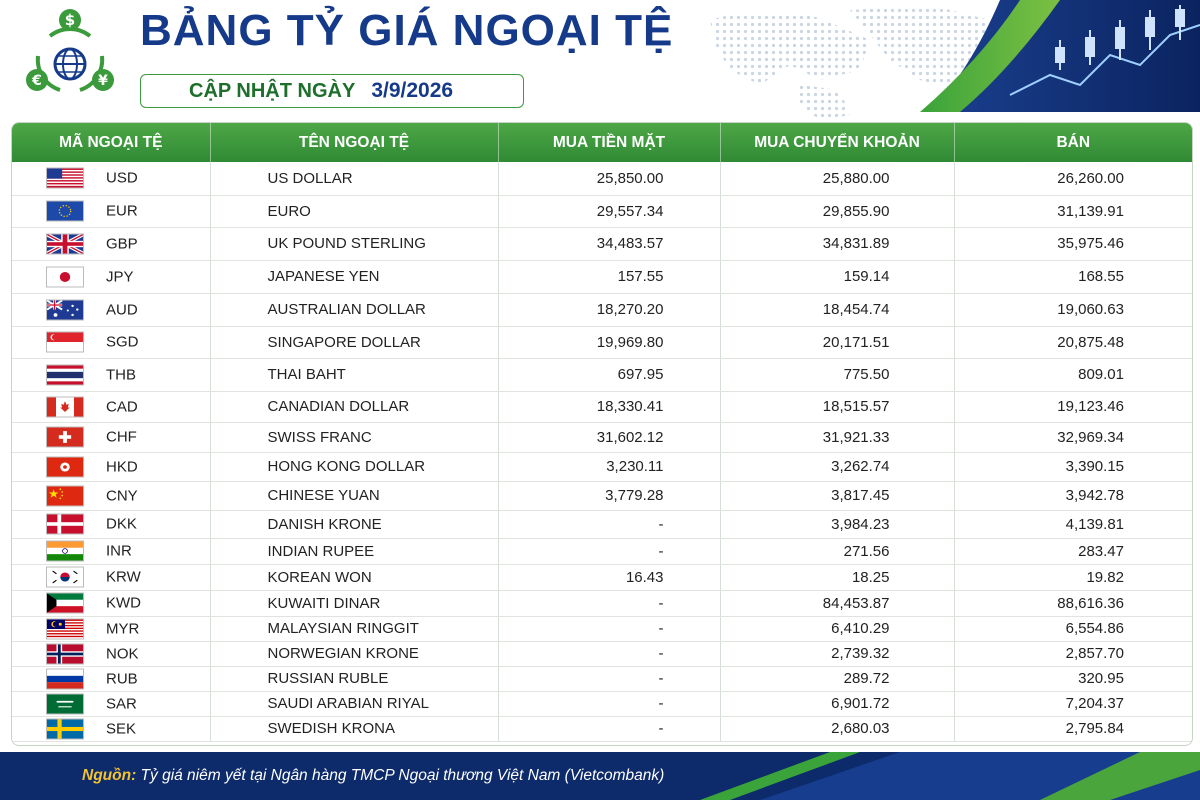 The image size is (1200, 800). I want to click on currency-code-cell: MYR, so click(111, 629).